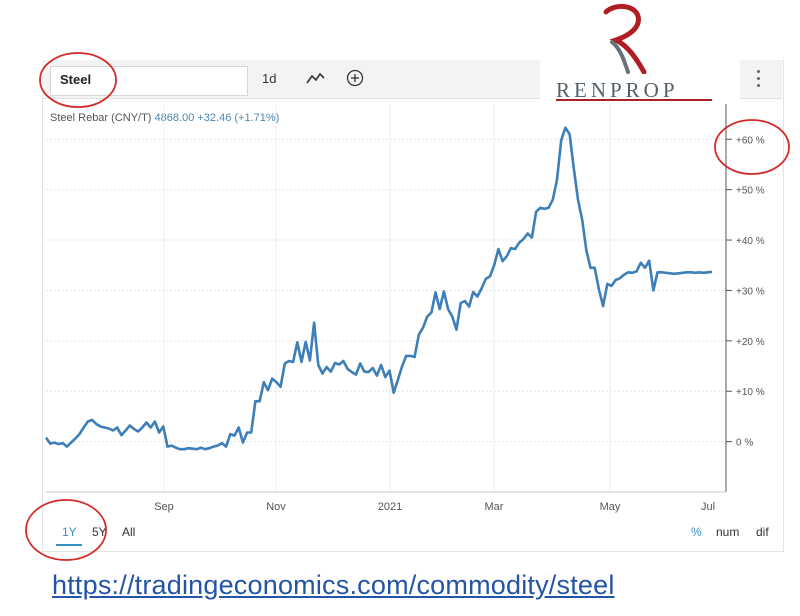  What do you see at coordinates (750, 140) in the screenshot?
I see `y-tick-label: +60 %` at bounding box center [750, 140].